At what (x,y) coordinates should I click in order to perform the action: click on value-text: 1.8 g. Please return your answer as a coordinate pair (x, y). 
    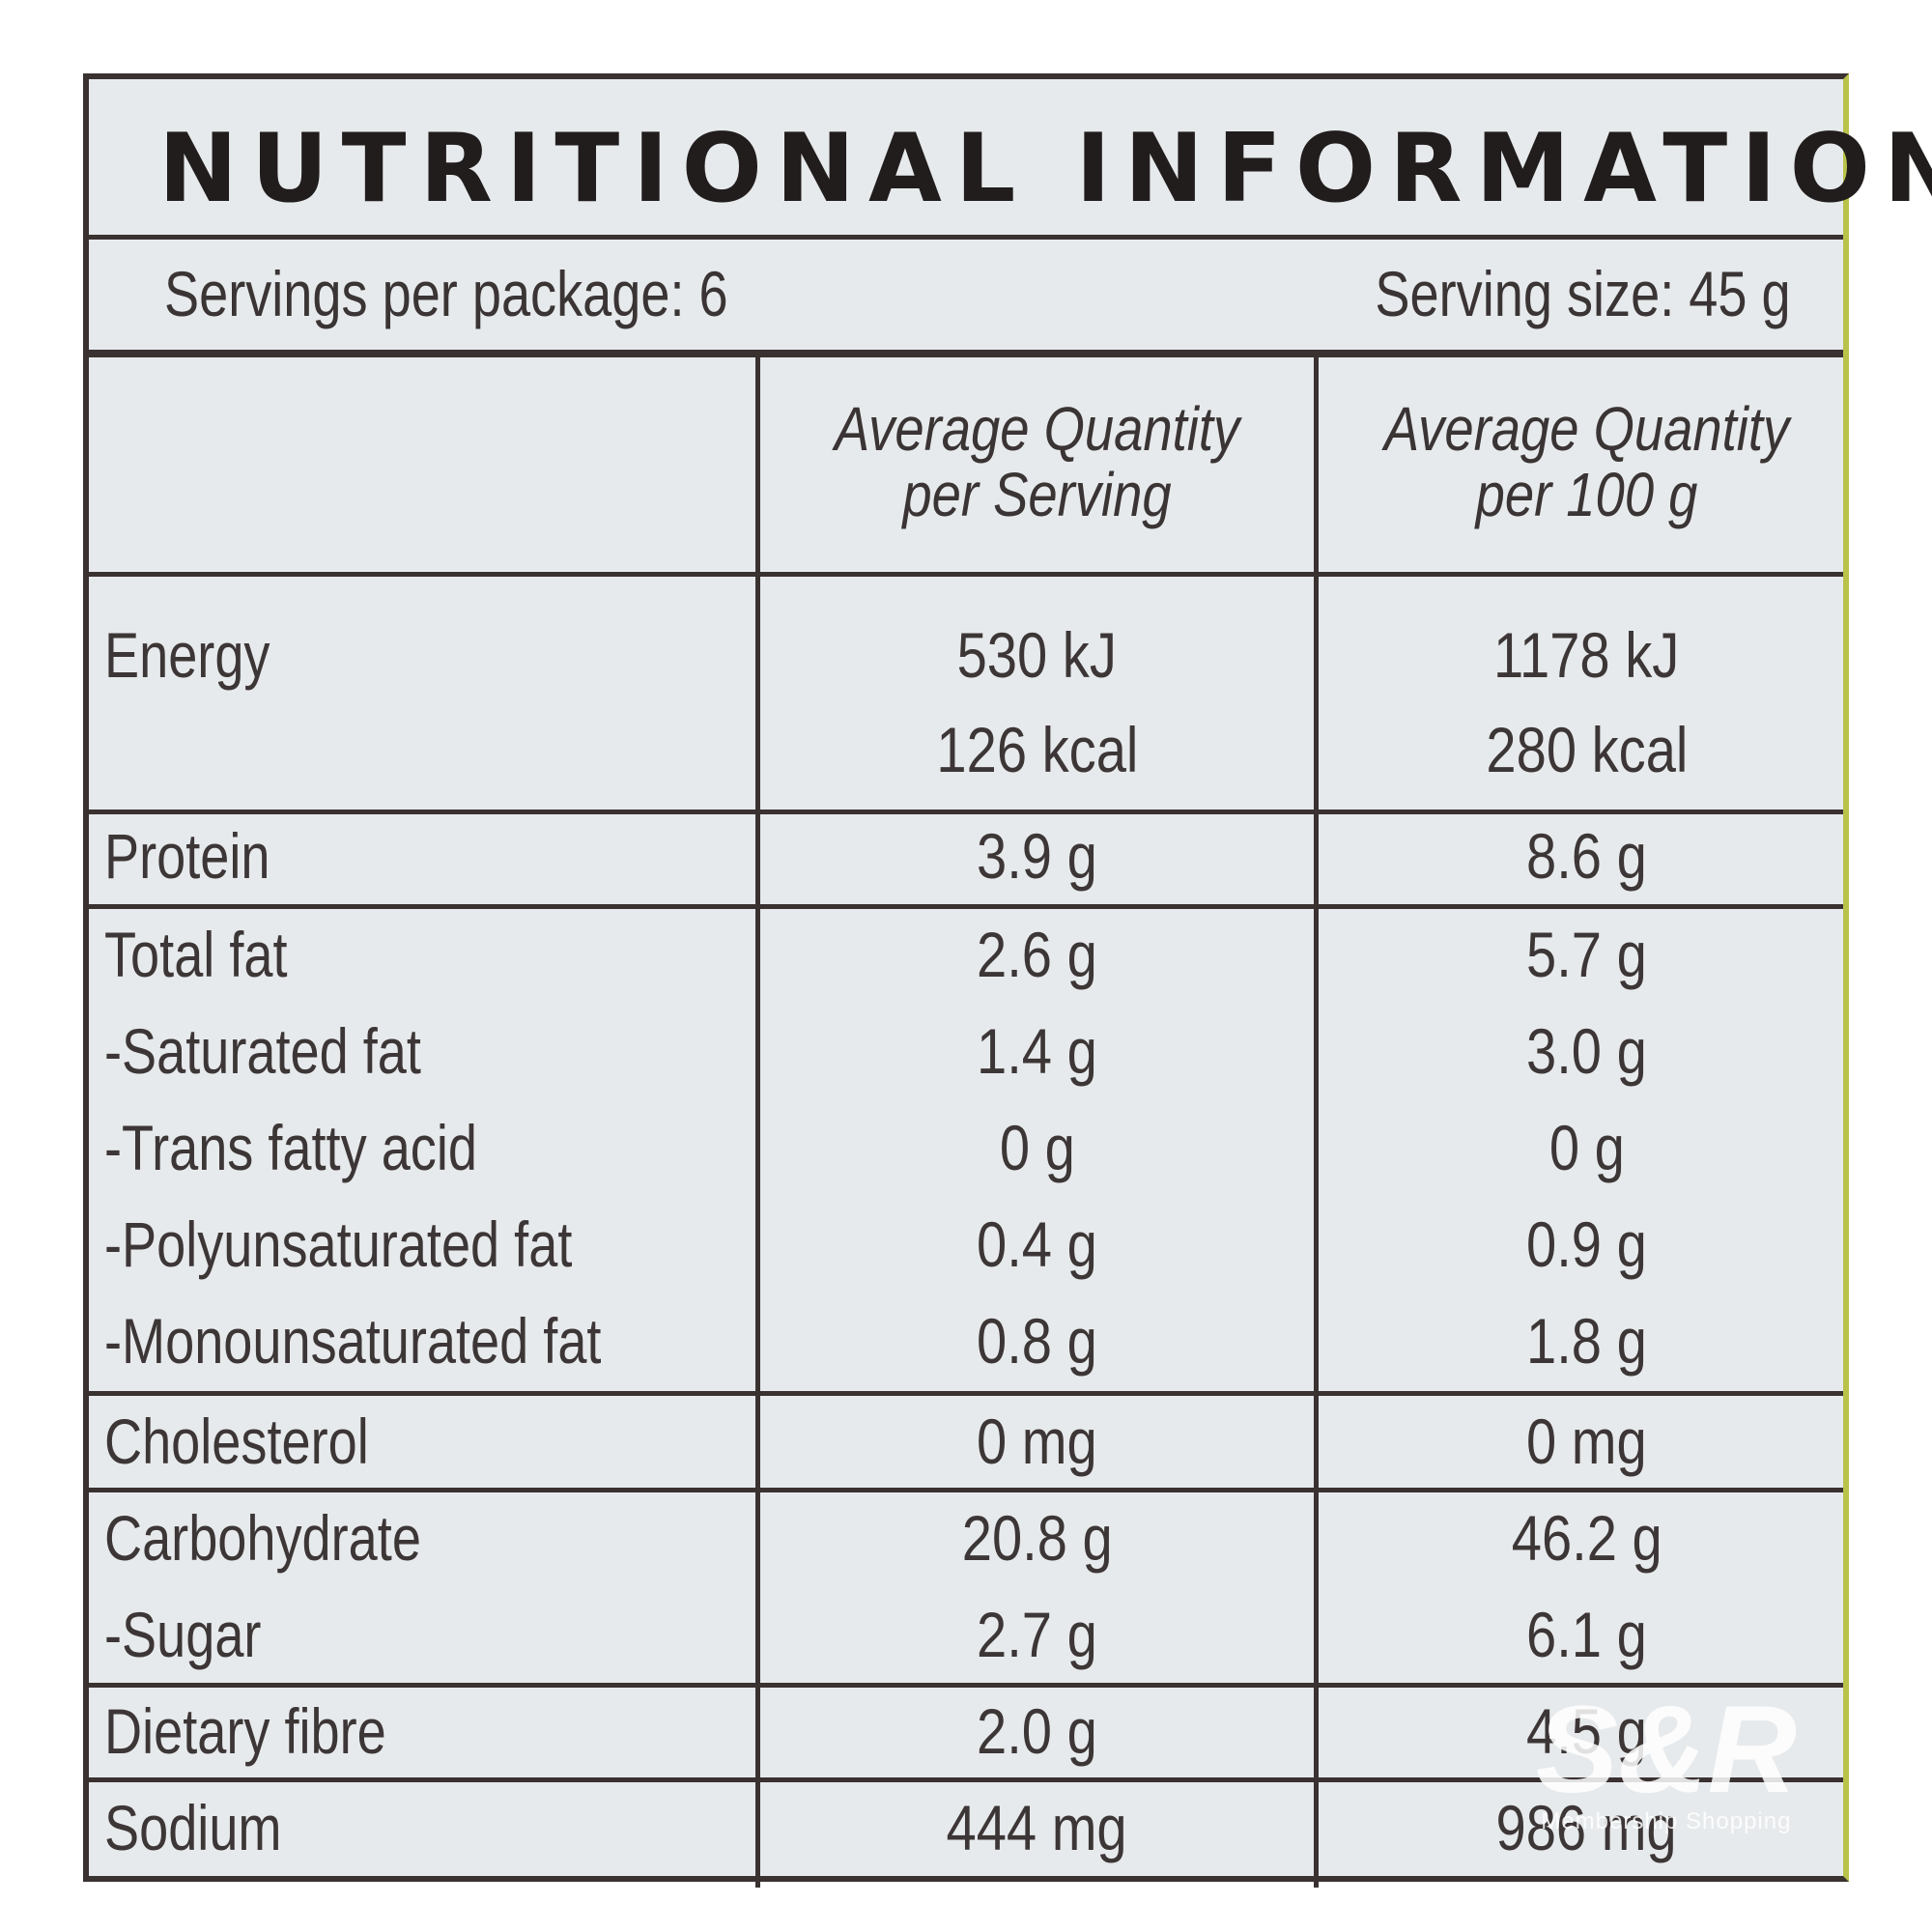
    Looking at the image, I should click on (1586, 1341).